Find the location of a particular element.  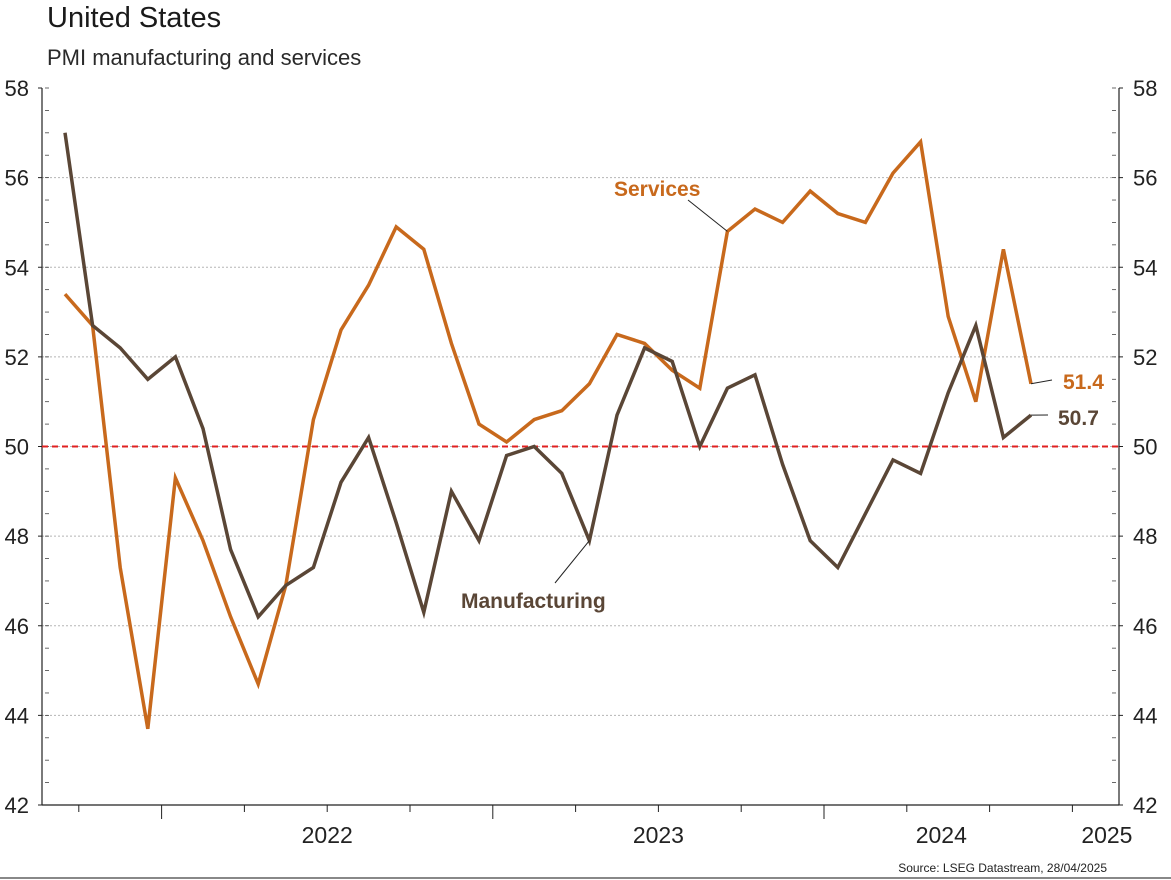

y-tick-right-42: 42 is located at coordinates (1145, 805).